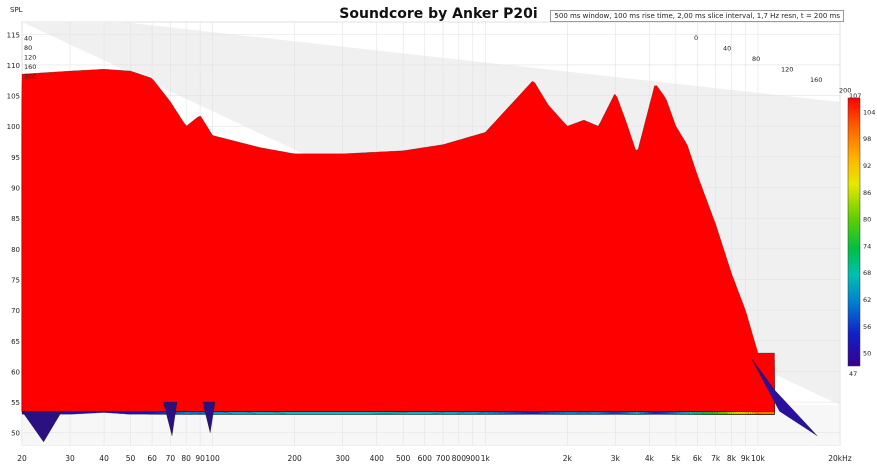  I want to click on x-tick-label: 900, so click(473, 458).